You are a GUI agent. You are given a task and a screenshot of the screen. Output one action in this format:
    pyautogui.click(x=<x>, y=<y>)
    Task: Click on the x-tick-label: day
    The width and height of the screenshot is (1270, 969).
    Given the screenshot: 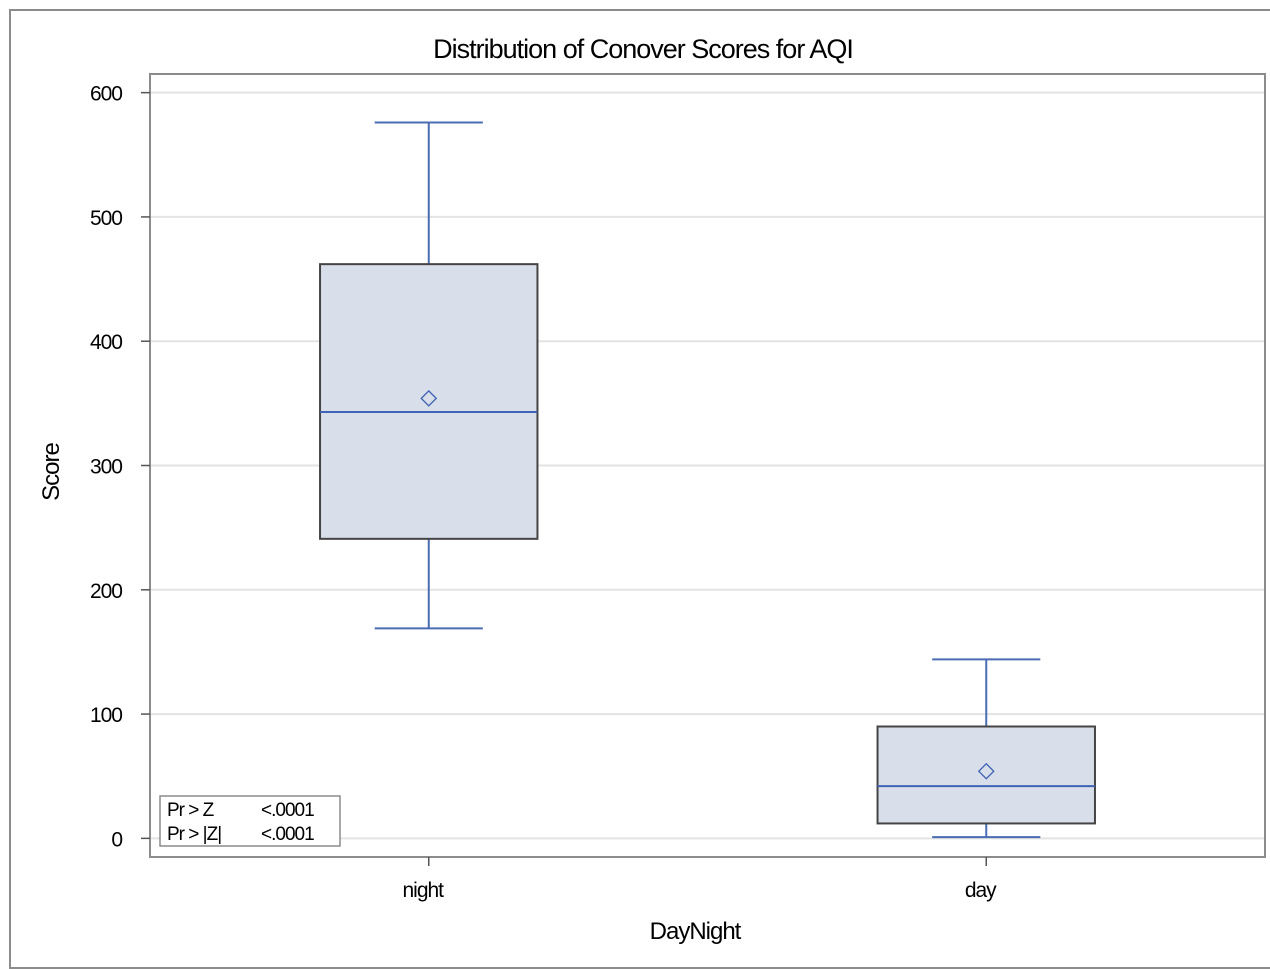 What is the action you would take?
    pyautogui.click(x=981, y=890)
    